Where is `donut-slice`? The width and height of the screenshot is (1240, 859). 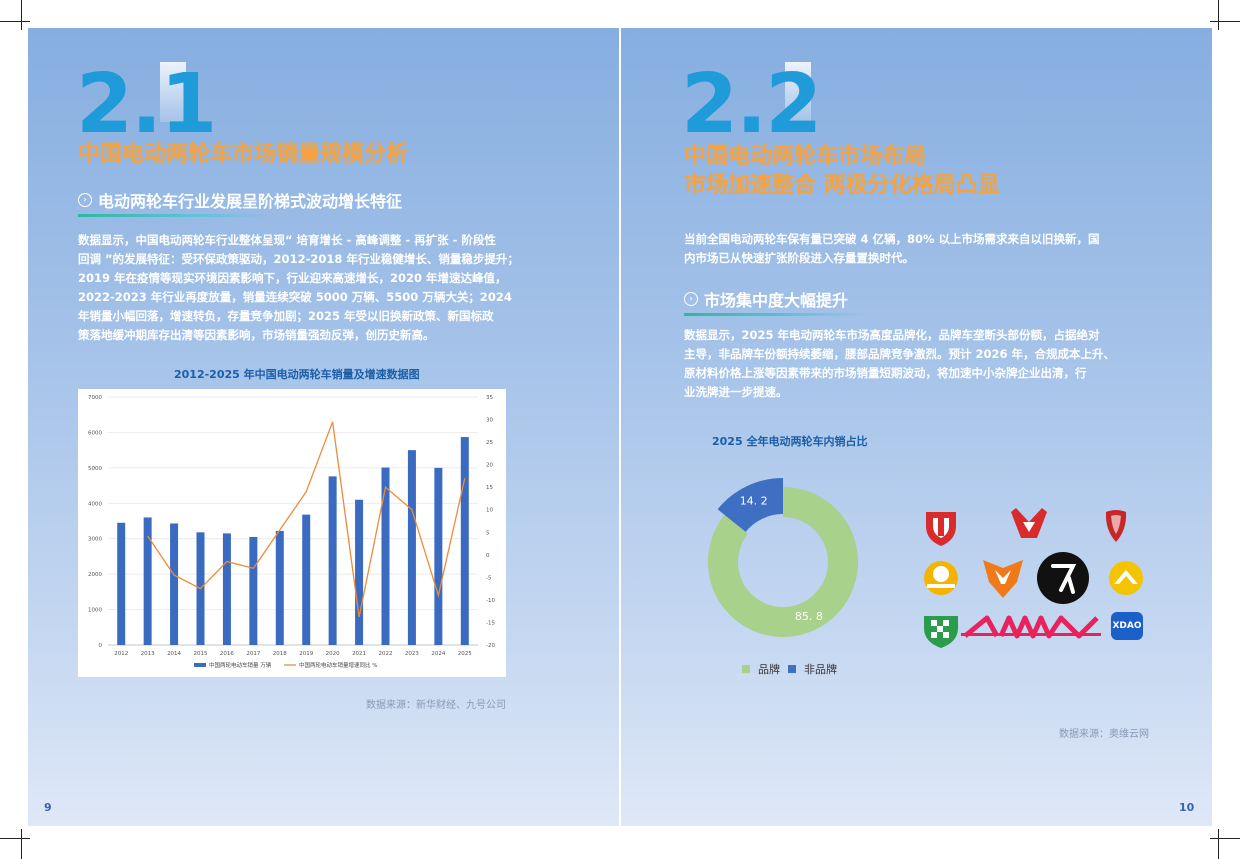
donut-slice is located at coordinates (783, 562).